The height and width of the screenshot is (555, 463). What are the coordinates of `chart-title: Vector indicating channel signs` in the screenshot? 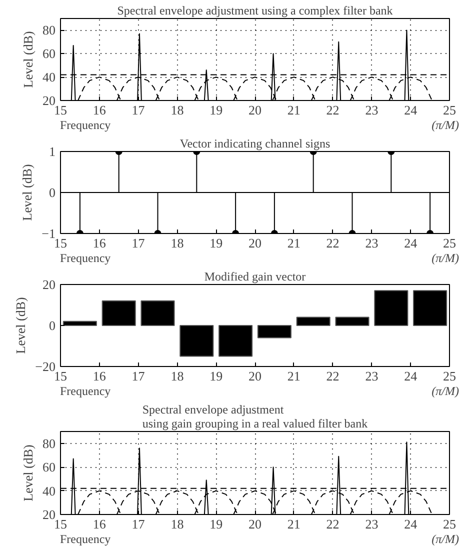 It's located at (255, 143).